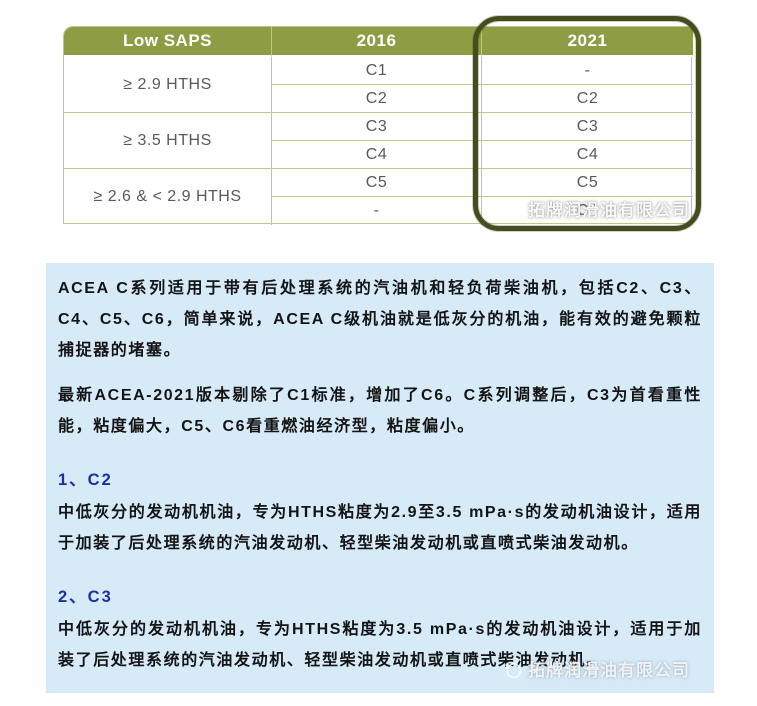 The height and width of the screenshot is (706, 757). I want to click on table-cell-2016-c3: C3, so click(376, 127).